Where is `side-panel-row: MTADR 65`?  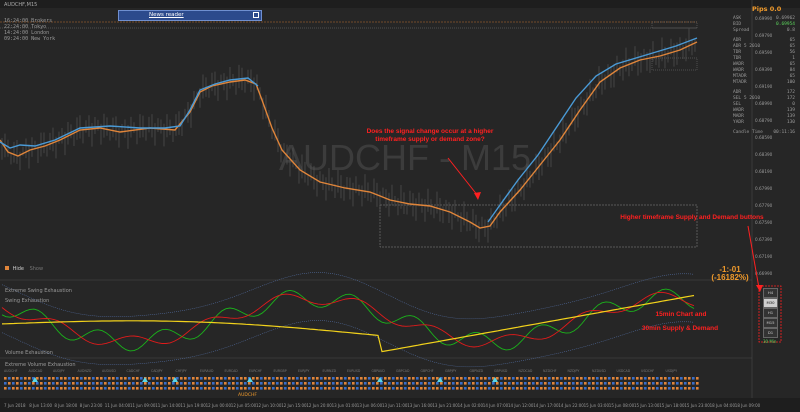
side-panel-row: MTADR 65 is located at coordinates (764, 76).